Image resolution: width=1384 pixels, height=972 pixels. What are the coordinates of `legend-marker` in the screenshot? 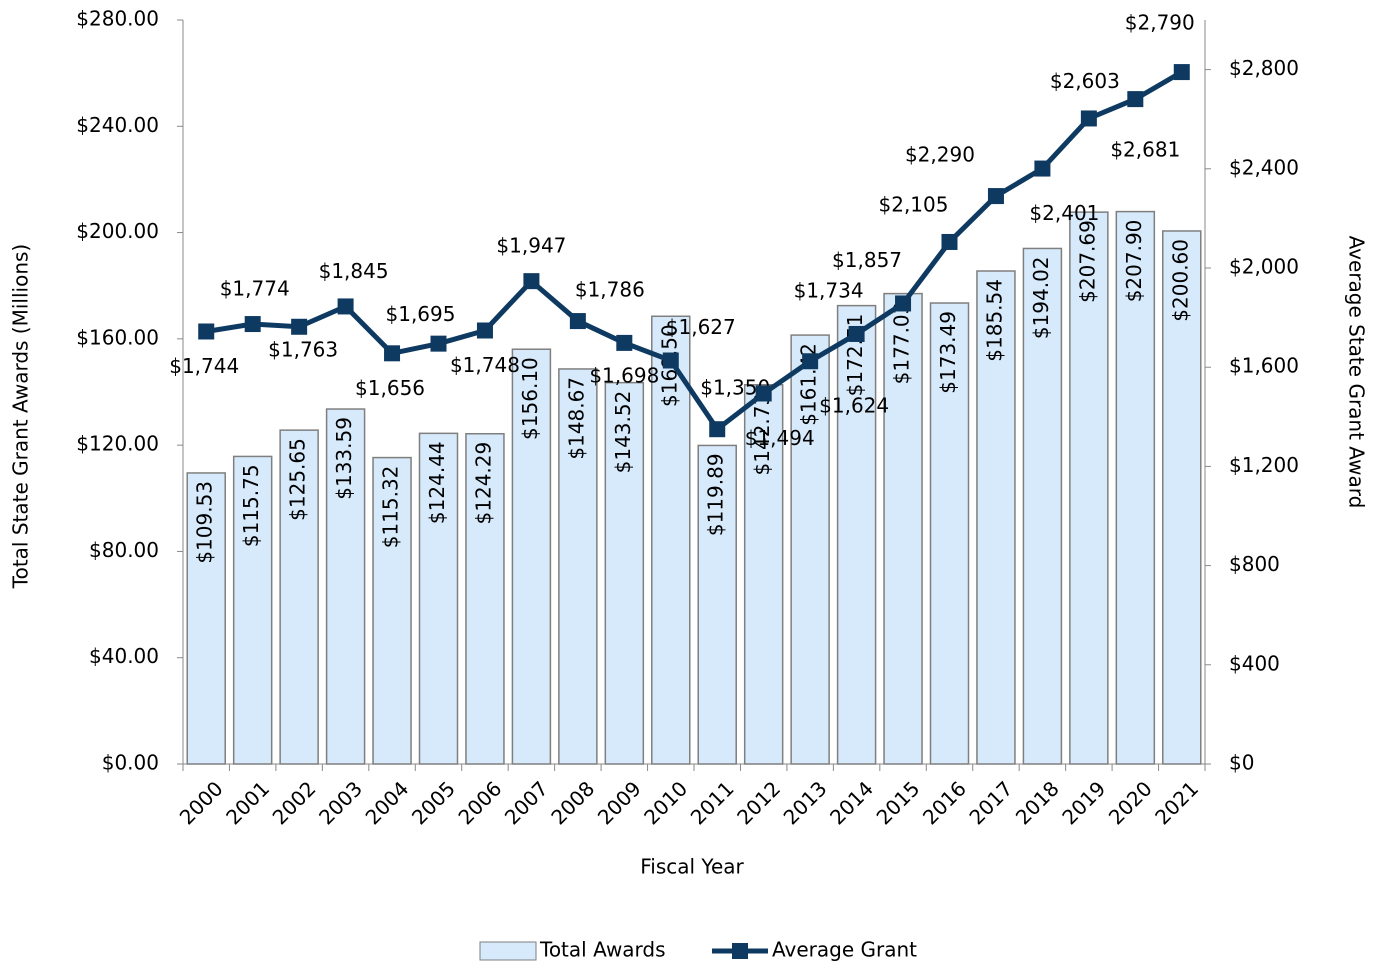 It's located at (740, 951).